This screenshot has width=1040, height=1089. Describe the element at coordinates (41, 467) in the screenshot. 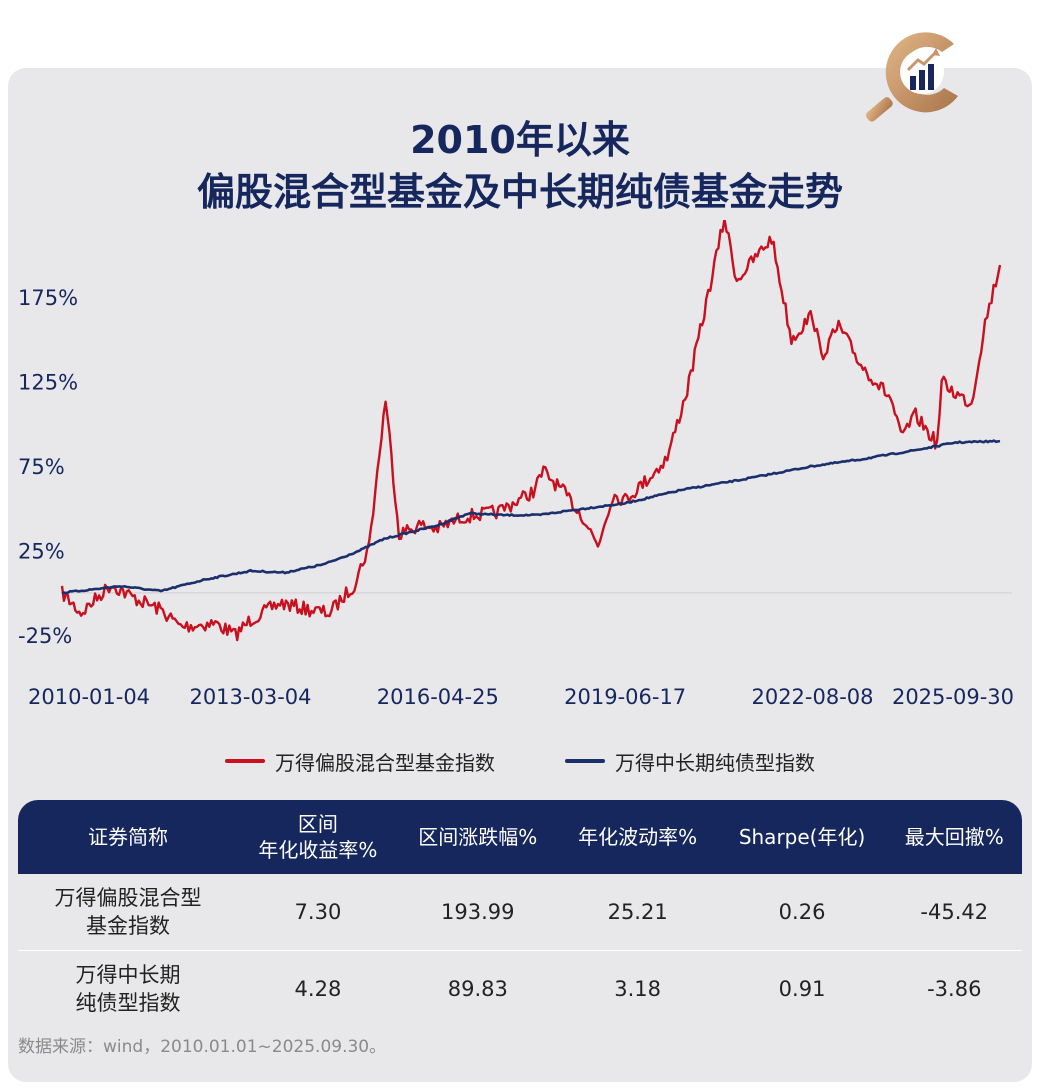

I see `y-tick-label: 75%` at that location.